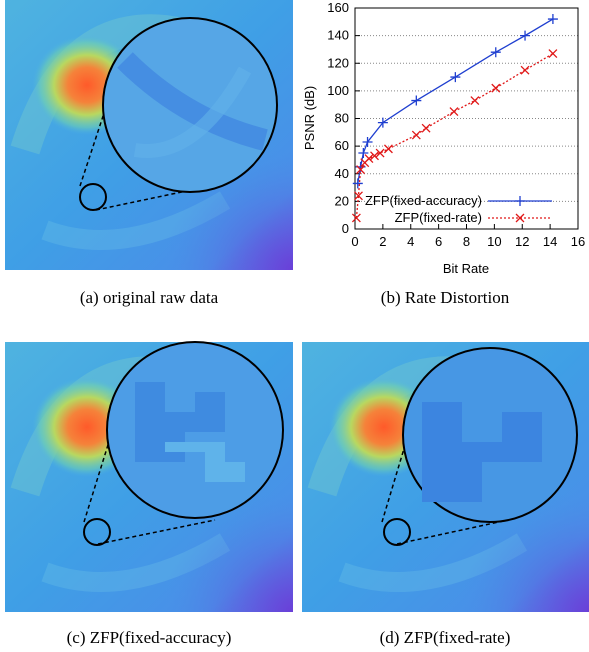 The image size is (589, 652). I want to click on x-tick-label: 12, so click(522, 241).